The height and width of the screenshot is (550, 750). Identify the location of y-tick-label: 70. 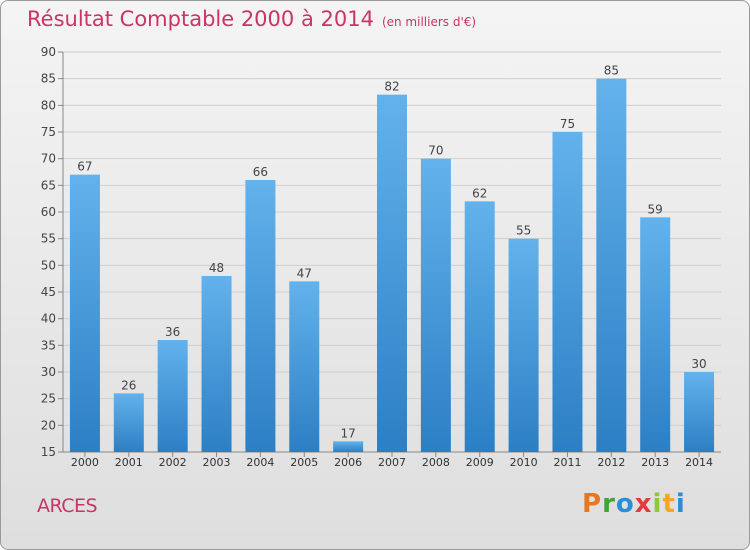
(48, 159).